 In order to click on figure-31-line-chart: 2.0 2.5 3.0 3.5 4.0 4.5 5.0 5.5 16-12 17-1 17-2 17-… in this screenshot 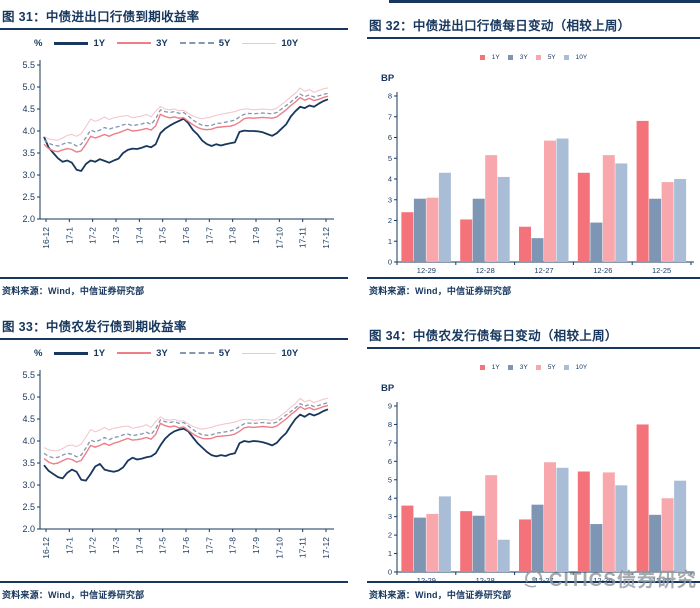, I will do `click(178, 154)`.